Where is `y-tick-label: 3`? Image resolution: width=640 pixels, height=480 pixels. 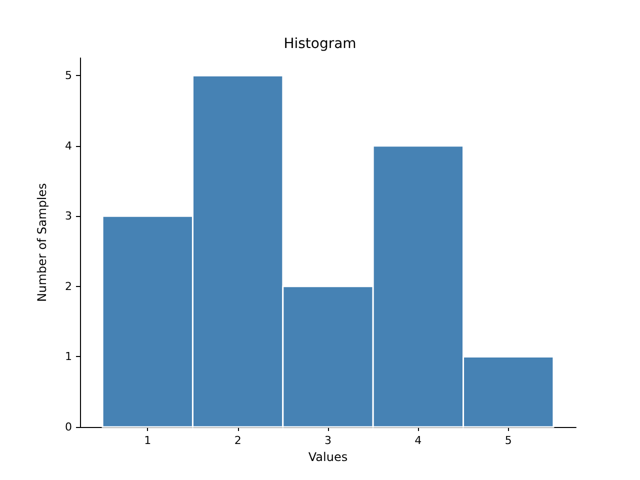
y-tick-label: 3 is located at coordinates (68, 216).